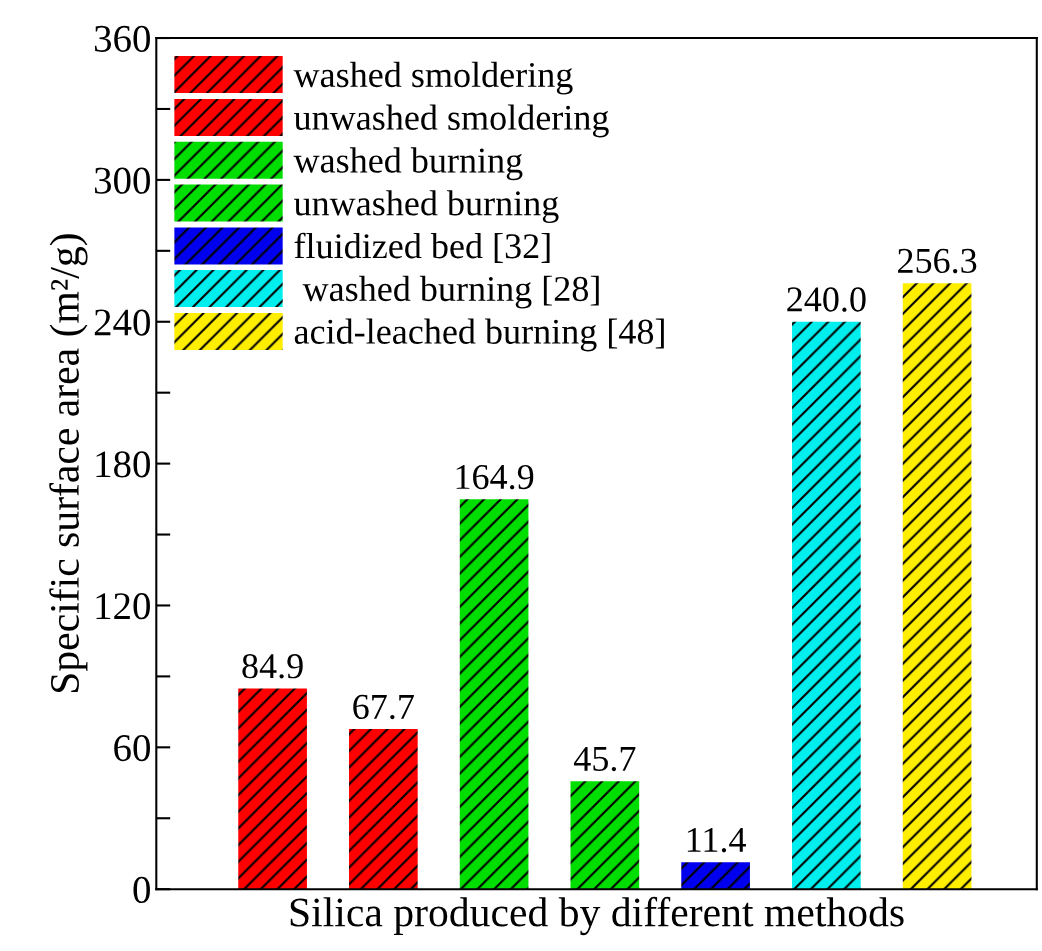 The image size is (1042, 951). Describe the element at coordinates (122, 180) in the screenshot. I see `y-tick-label: 300` at that location.